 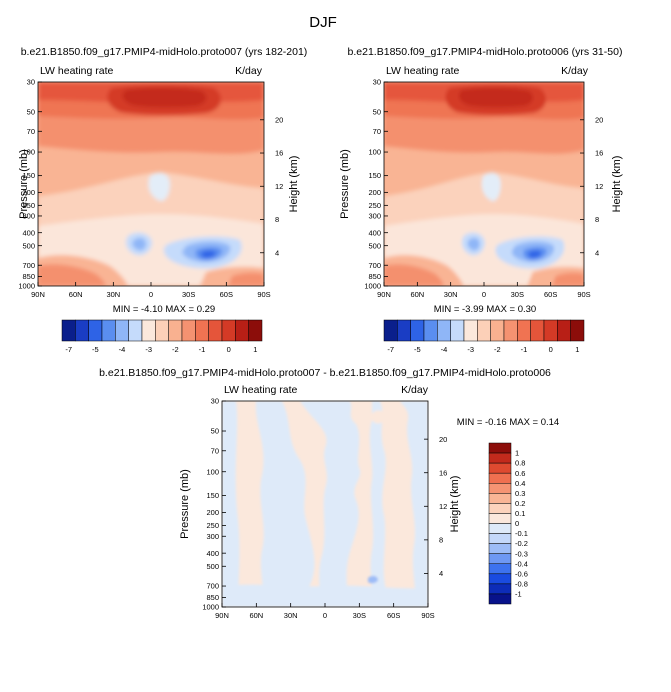 What do you see at coordinates (212, 566) in the screenshot?
I see `panel-c-y-tick-label: 500` at bounding box center [212, 566].